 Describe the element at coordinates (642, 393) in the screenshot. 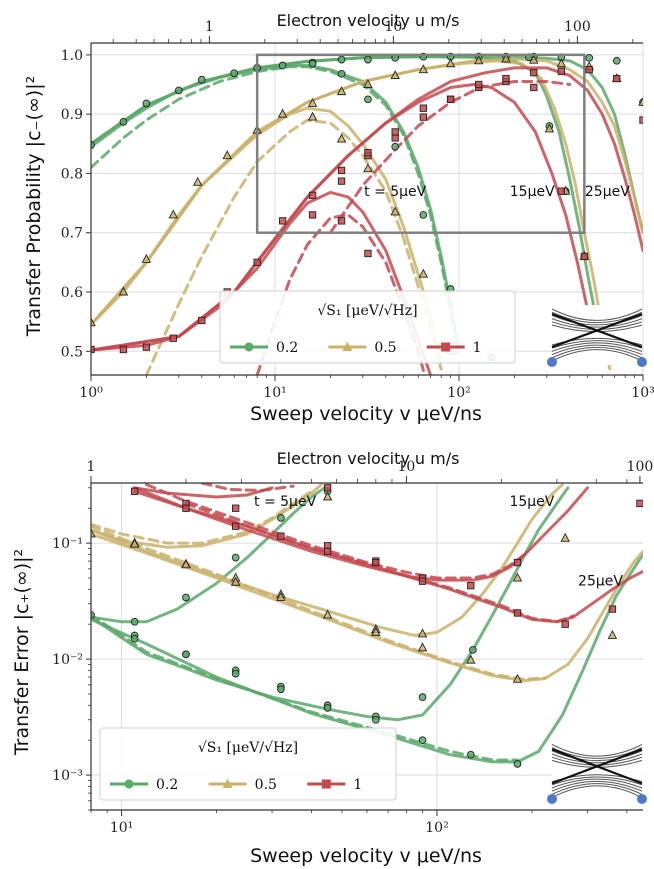

I see `x-tick-label: 10³` at that location.